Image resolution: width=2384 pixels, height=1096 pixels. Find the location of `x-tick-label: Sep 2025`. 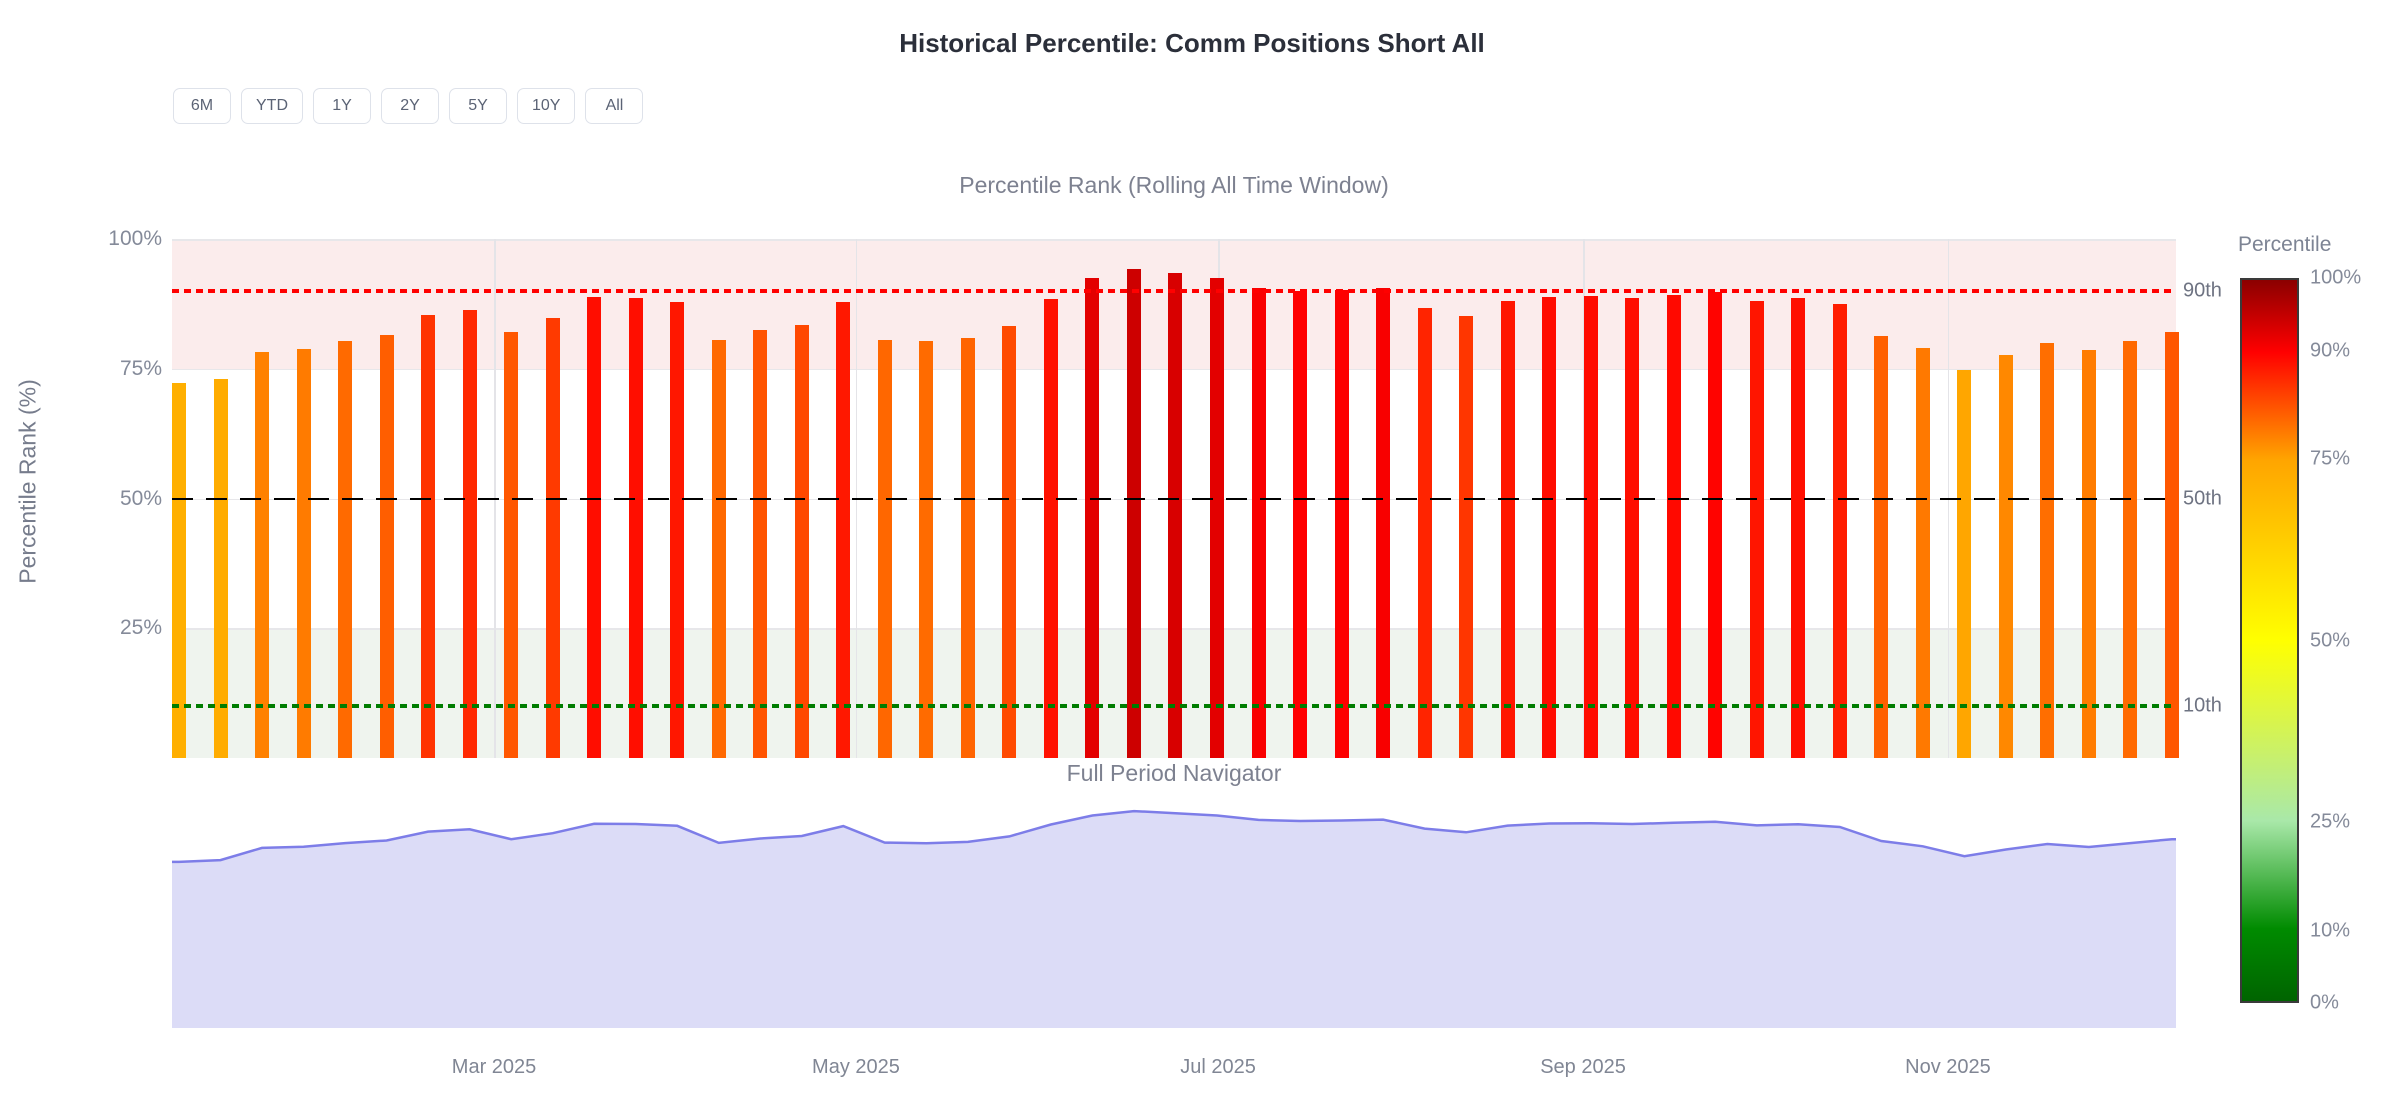

x-tick-label: Sep 2025 is located at coordinates (1583, 1067).